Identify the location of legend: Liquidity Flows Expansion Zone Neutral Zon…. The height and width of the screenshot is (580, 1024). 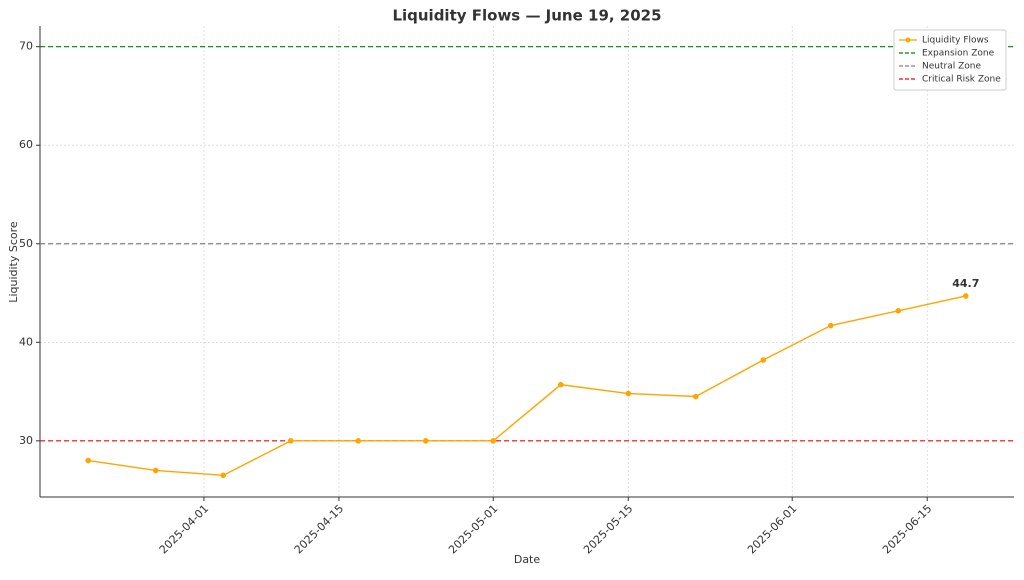
(950, 60).